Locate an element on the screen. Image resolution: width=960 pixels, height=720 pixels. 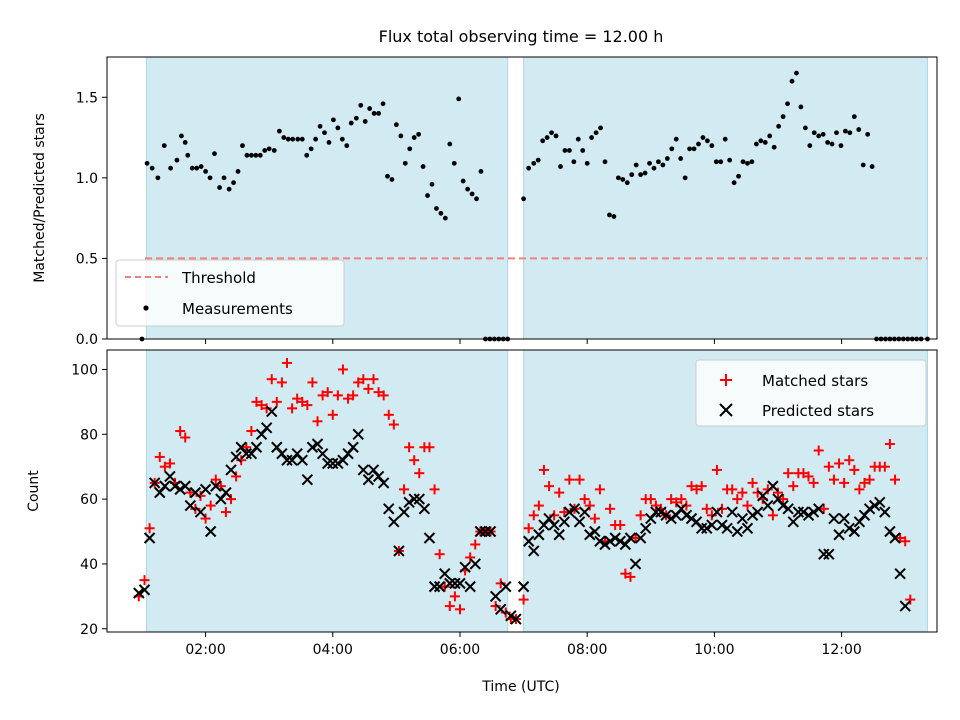
top-legend: Threshold Measurements is located at coordinates (230, 293).